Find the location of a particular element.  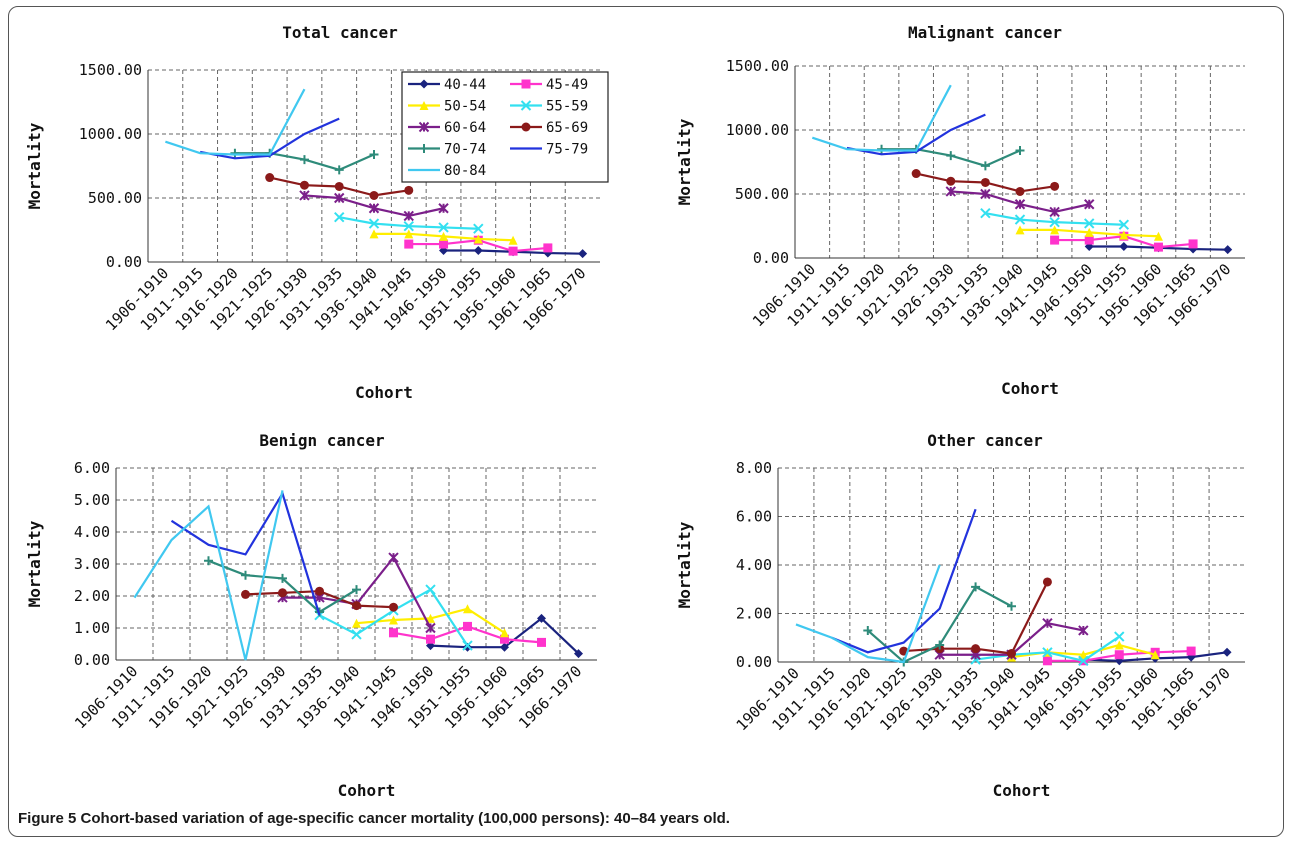

legend-label: 45-49 is located at coordinates (567, 85).